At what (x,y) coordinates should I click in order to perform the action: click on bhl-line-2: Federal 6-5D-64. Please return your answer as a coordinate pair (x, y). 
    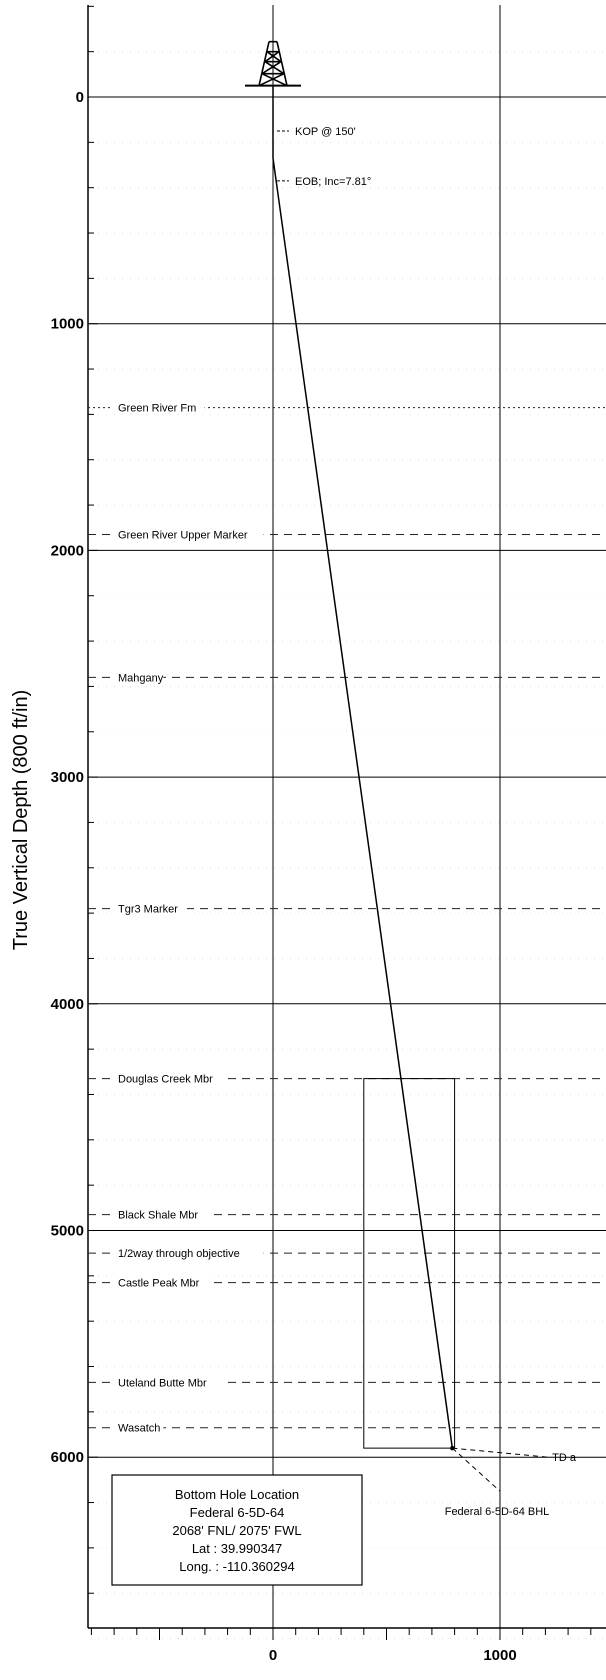
    Looking at the image, I should click on (237, 1512).